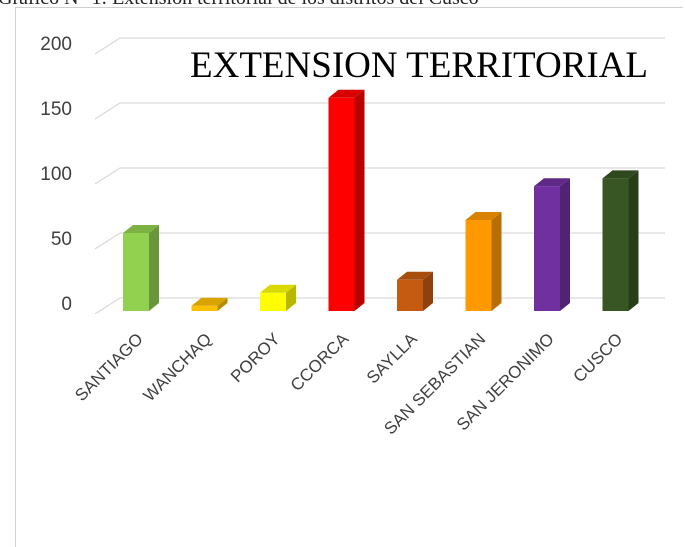  I want to click on y-tick-150: 150, so click(56, 109).